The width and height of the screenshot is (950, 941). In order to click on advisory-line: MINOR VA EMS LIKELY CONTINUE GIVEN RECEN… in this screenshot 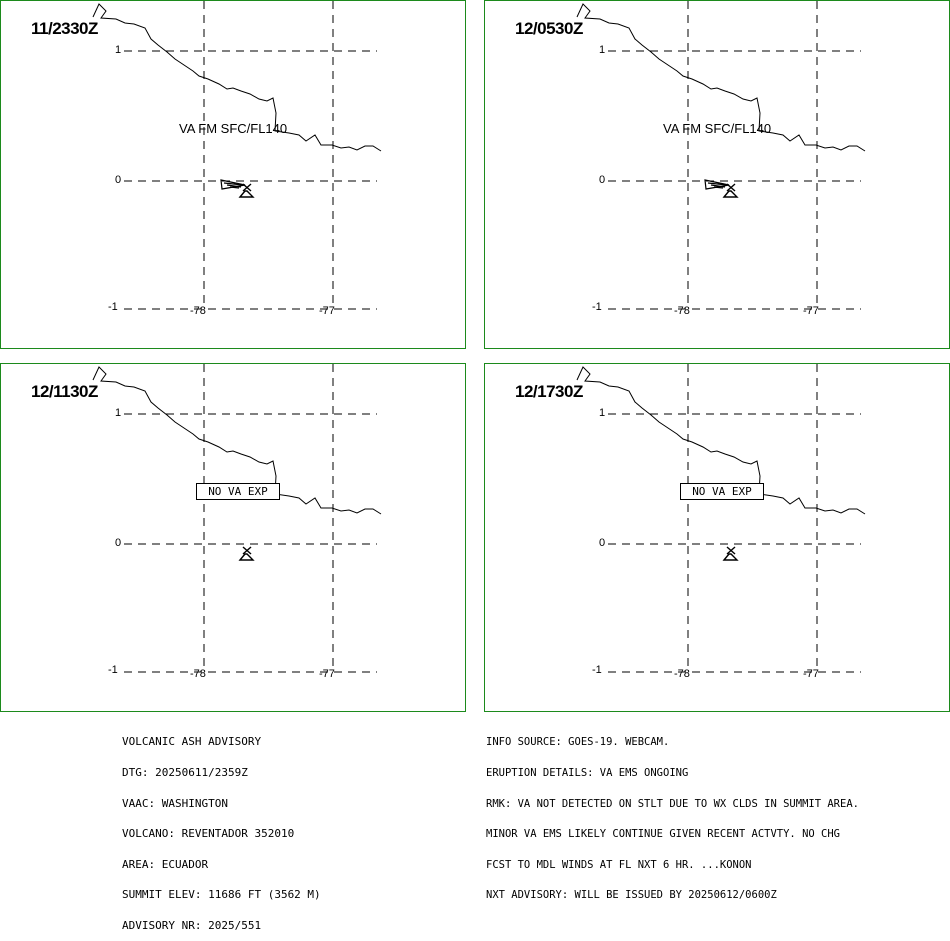, I will do `click(663, 834)`.